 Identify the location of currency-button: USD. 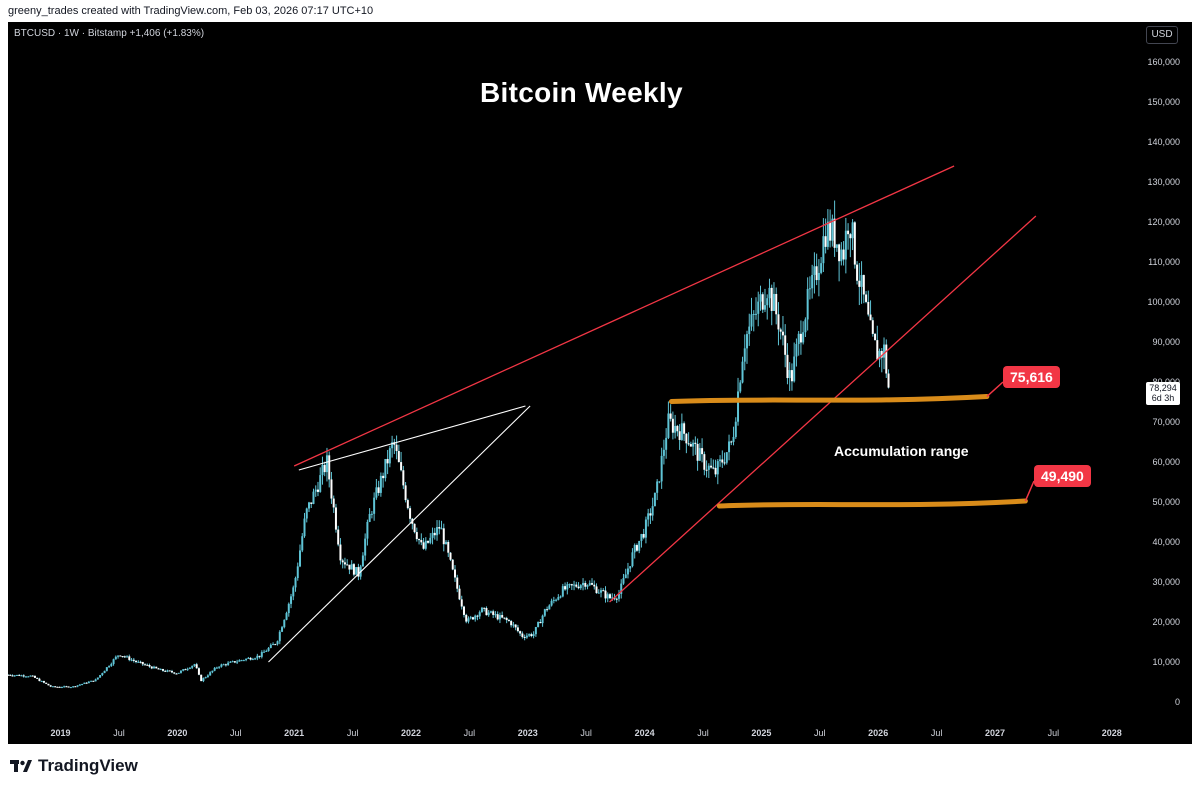
(1162, 35).